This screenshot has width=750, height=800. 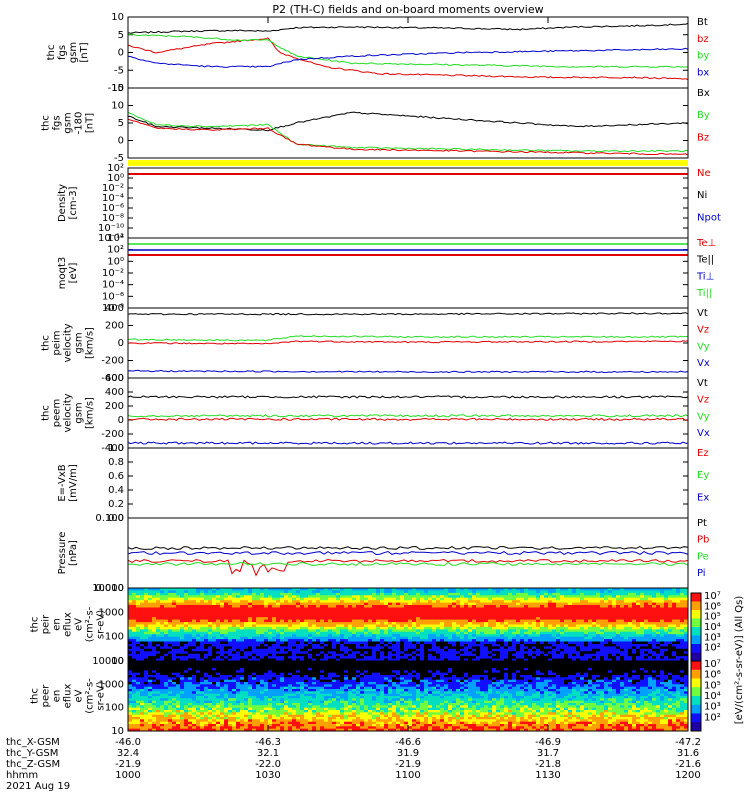 I want to click on y-axis-label: peem, so click(x=57, y=413).